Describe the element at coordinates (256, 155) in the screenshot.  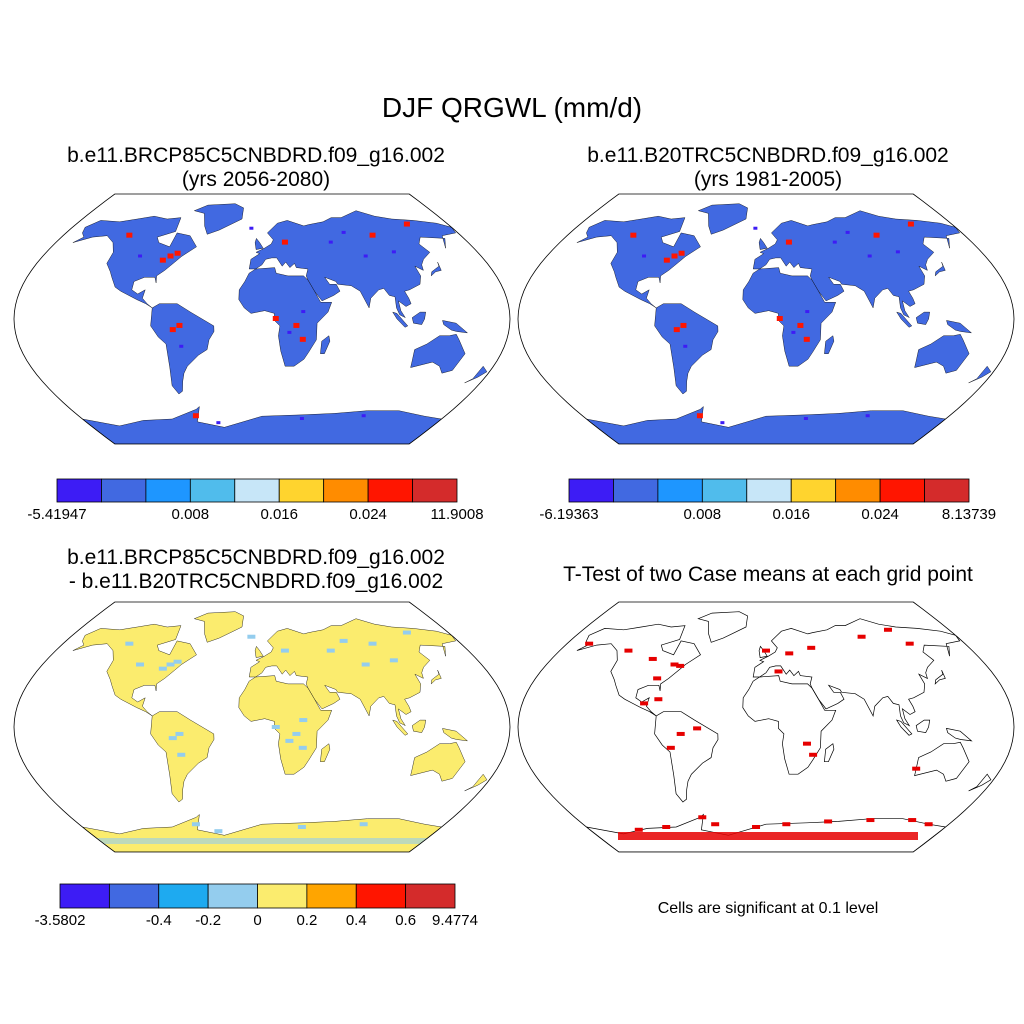
I see `panel1-title-line1: b.e11.BRCP85C5CNBDRD.f09_g16.002` at that location.